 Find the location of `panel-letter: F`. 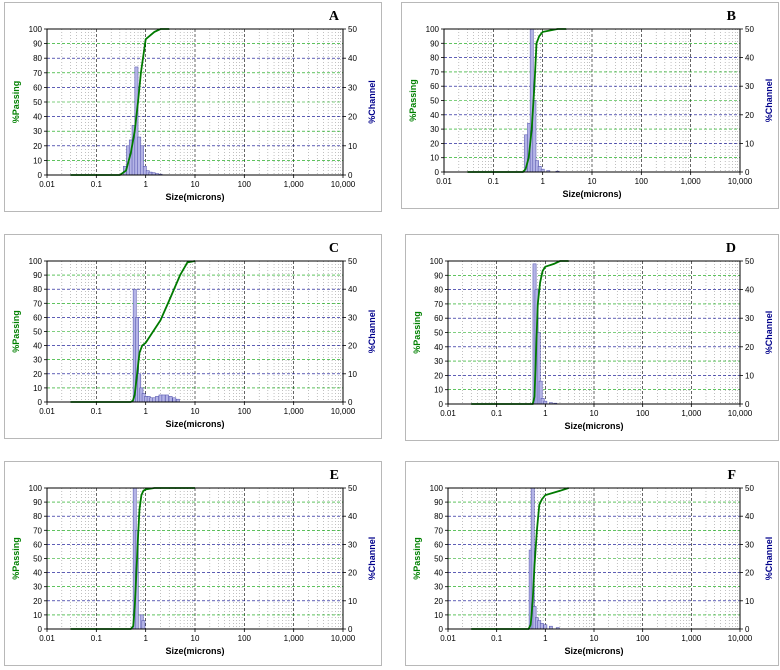

panel-letter: F is located at coordinates (731, 475).